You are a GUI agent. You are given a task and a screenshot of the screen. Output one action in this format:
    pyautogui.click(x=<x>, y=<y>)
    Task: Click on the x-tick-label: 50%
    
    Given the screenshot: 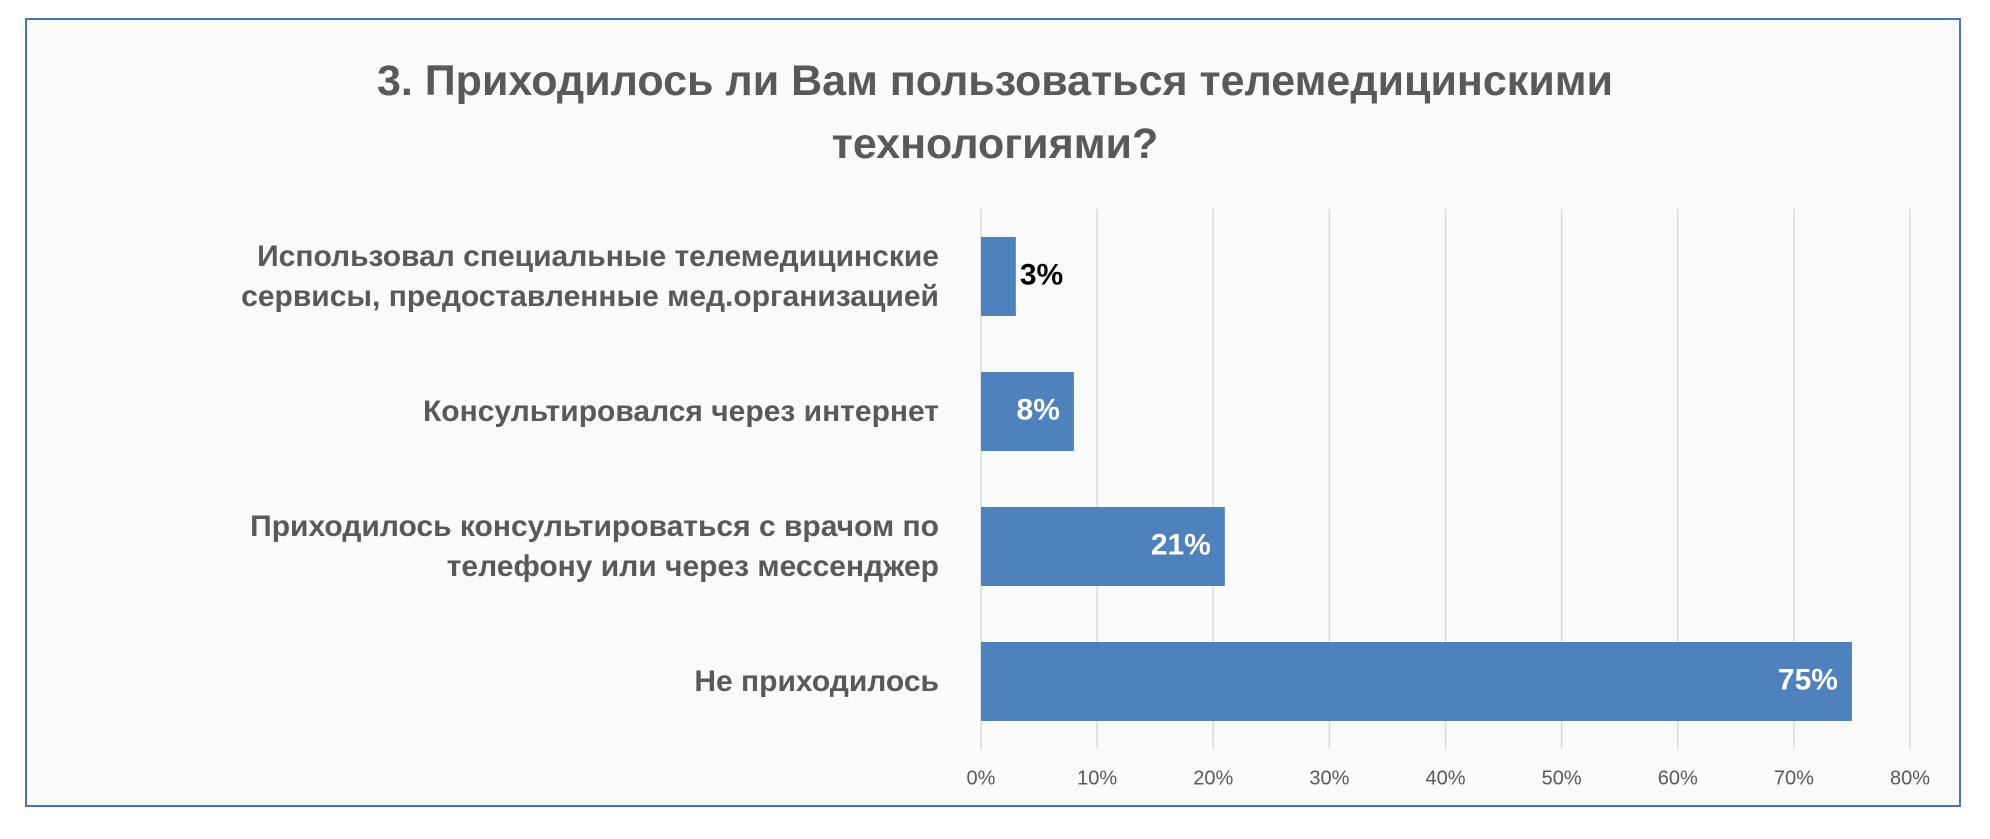 What is the action you would take?
    pyautogui.click(x=1562, y=778)
    